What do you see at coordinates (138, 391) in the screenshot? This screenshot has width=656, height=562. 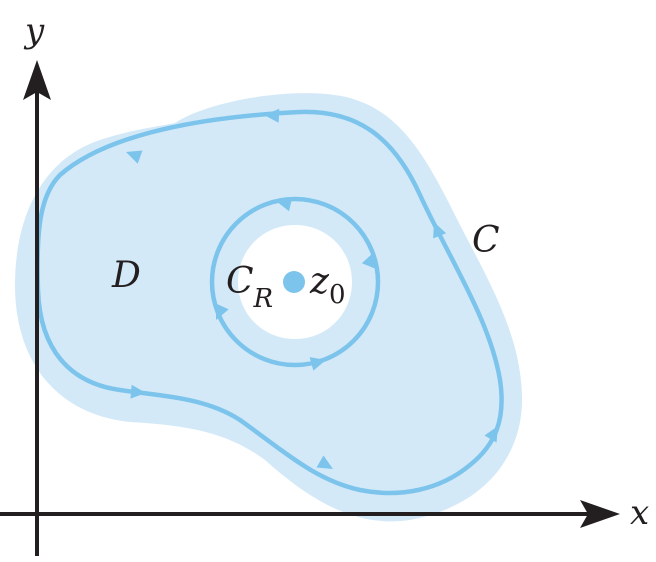 I see `outer-arrow-bottom-left` at bounding box center [138, 391].